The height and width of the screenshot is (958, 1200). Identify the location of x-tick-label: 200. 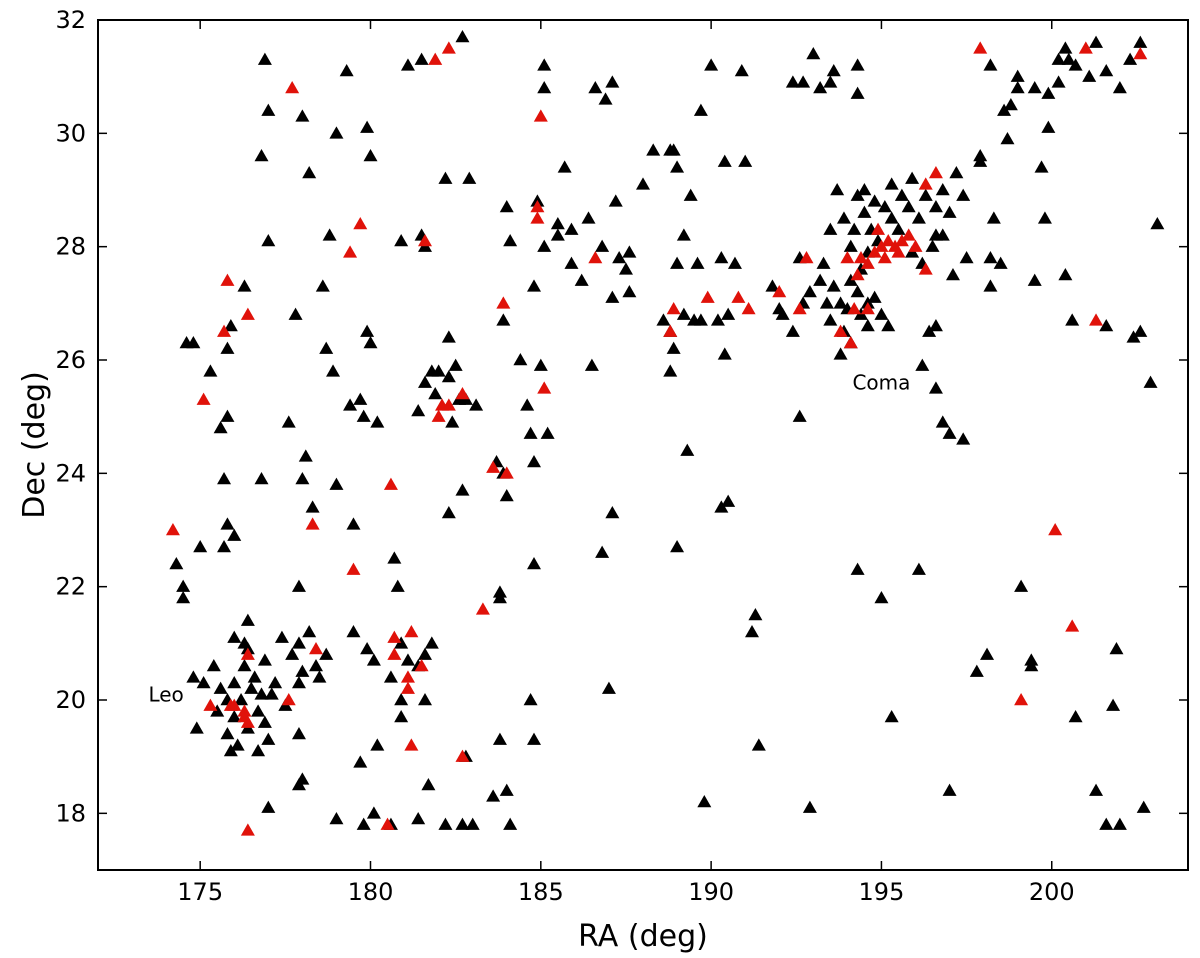
(1052, 892).